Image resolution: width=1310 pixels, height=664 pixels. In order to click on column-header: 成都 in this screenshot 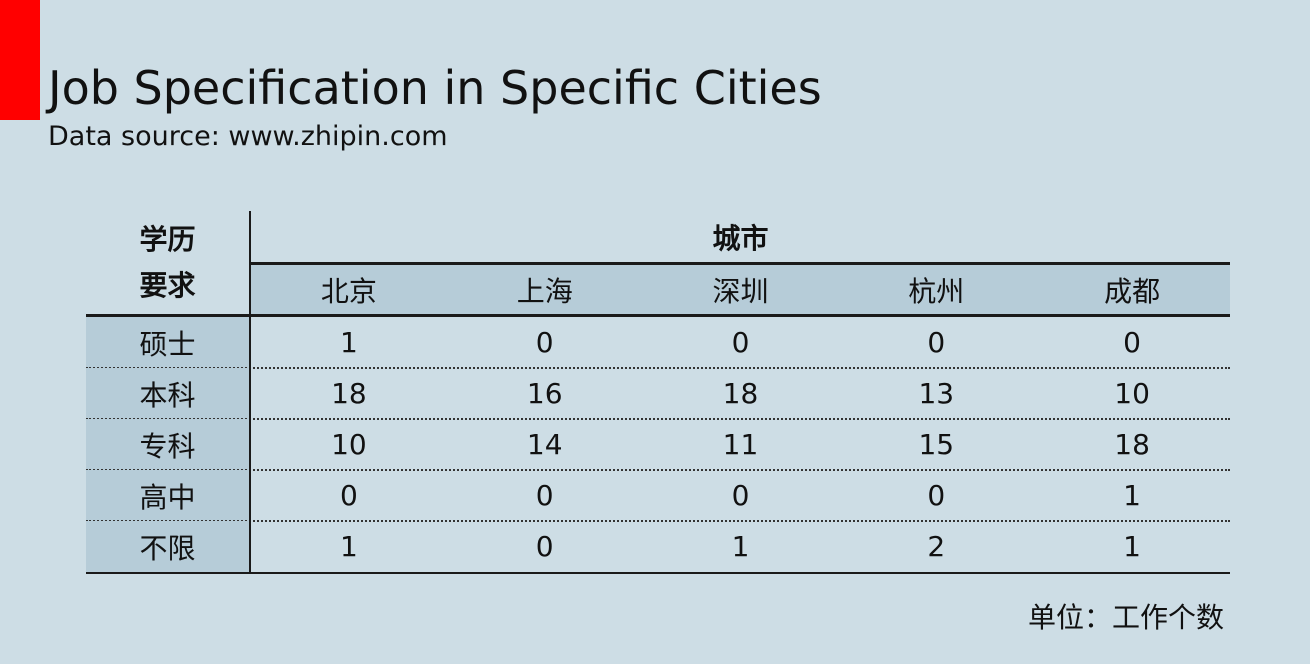, I will do `click(1132, 291)`.